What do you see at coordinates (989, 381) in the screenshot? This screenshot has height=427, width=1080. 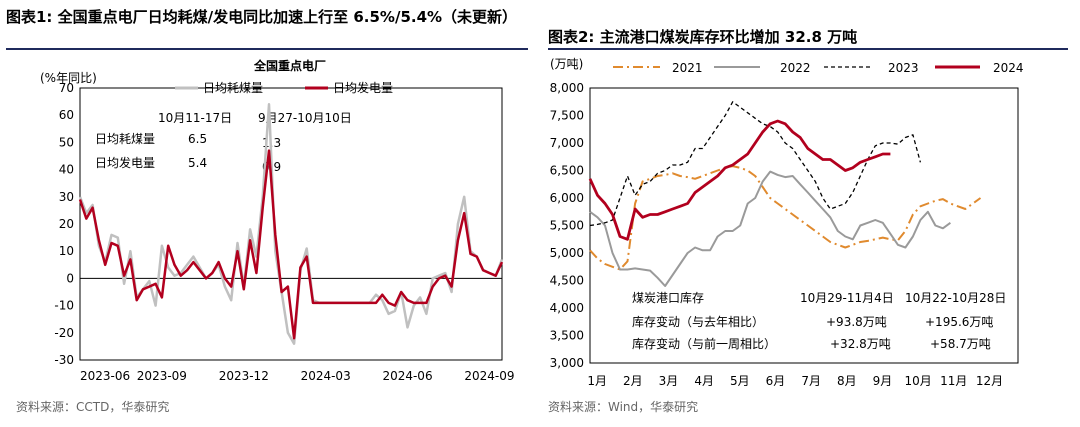 I see `right-x-tick-label: 12月` at bounding box center [989, 381].